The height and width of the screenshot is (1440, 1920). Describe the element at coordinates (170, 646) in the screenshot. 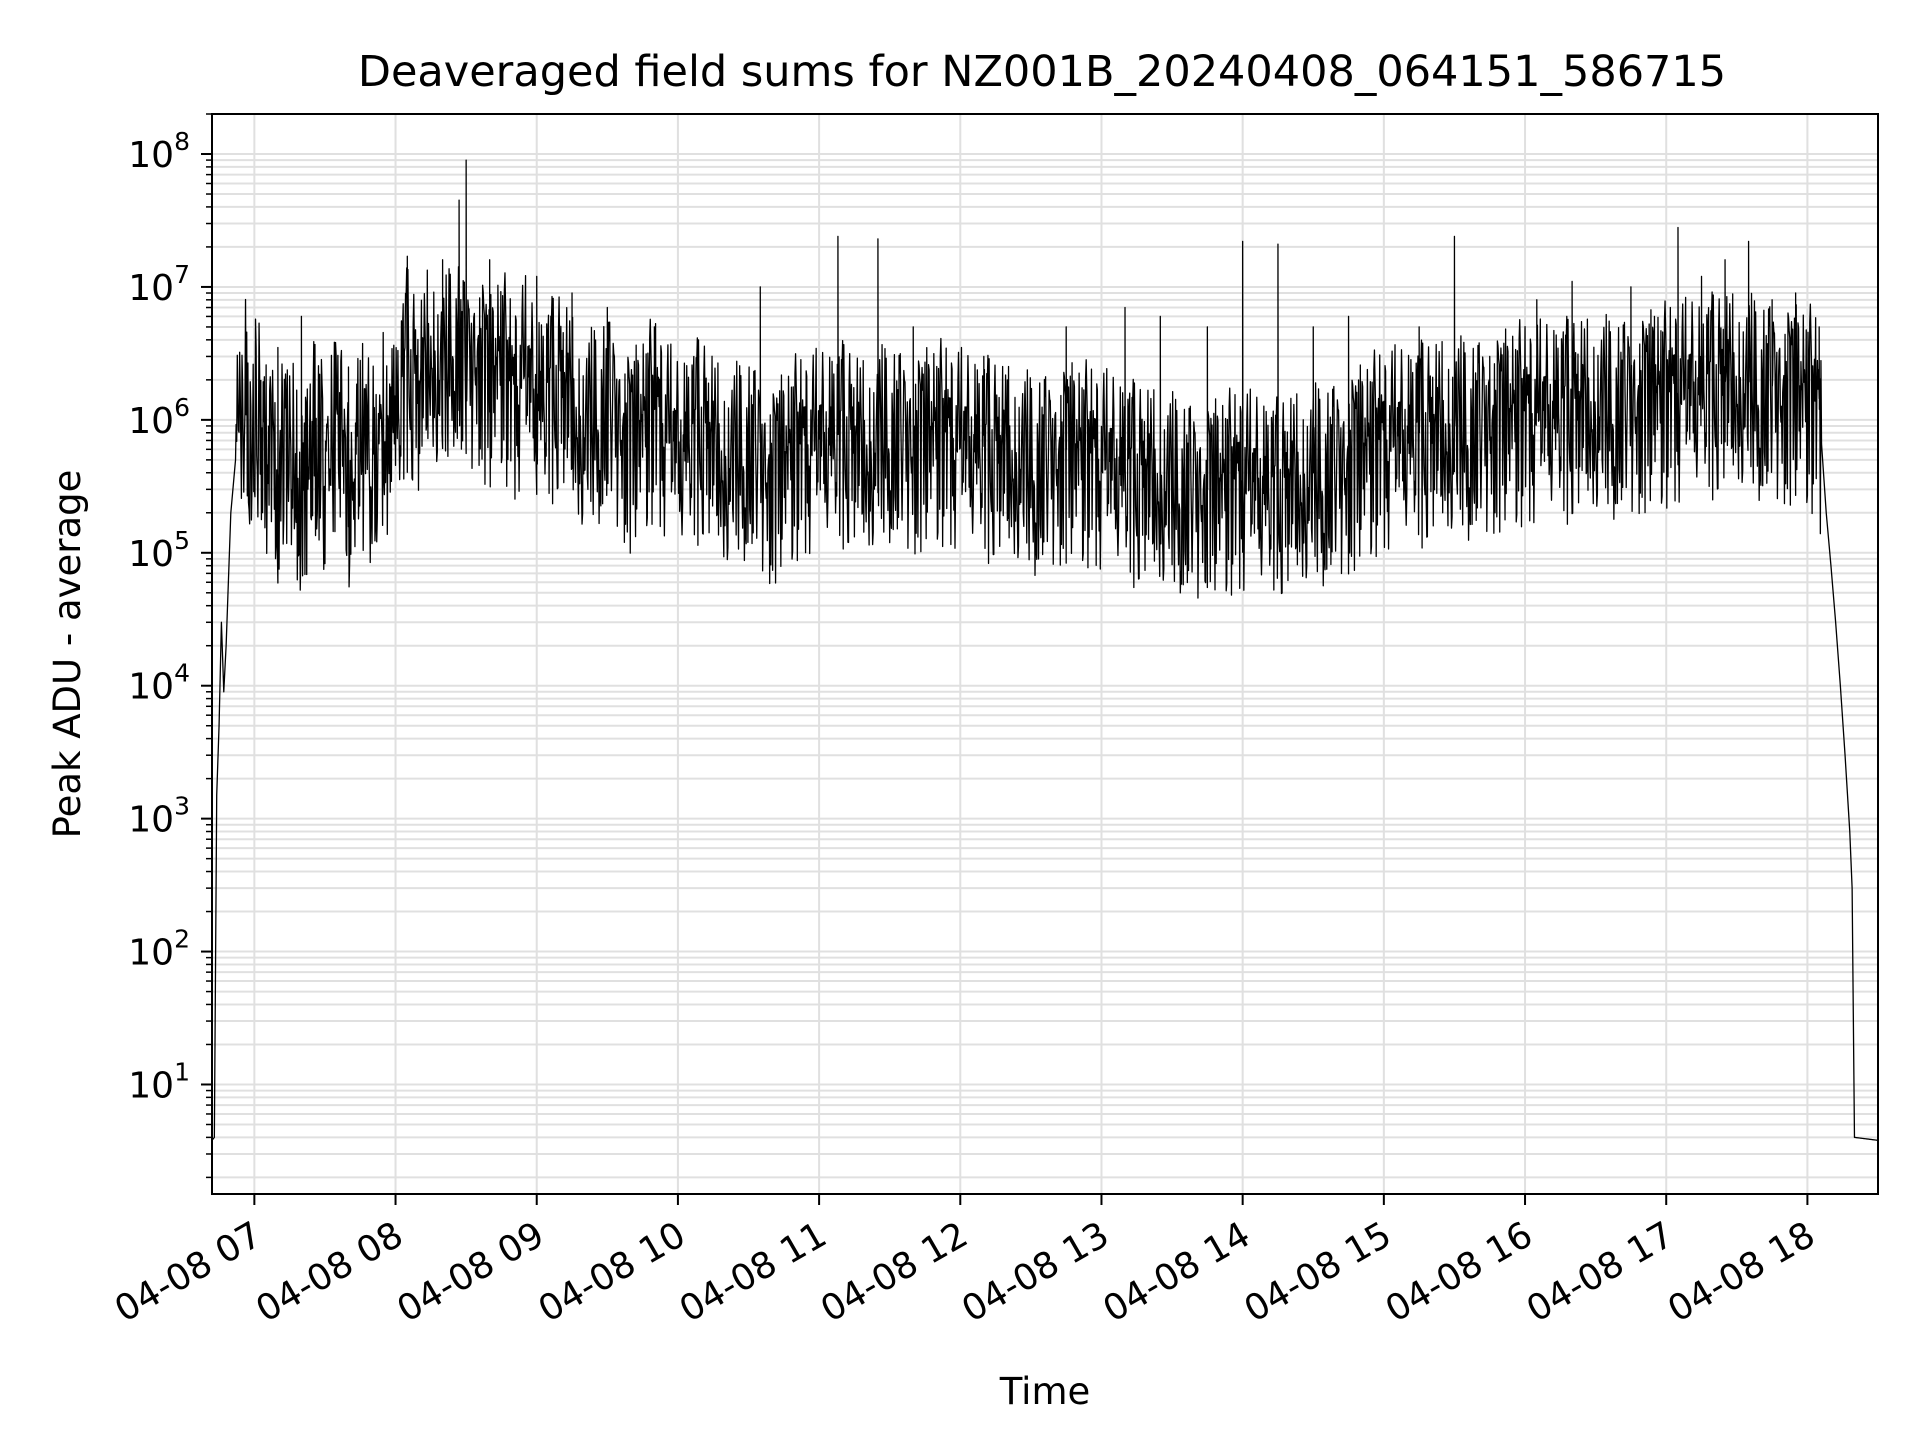

I see `y-axis: 10¹ 10² 10³ 10⁴ 10⁵ 10⁶ 10⁷ 10⁸` at that location.